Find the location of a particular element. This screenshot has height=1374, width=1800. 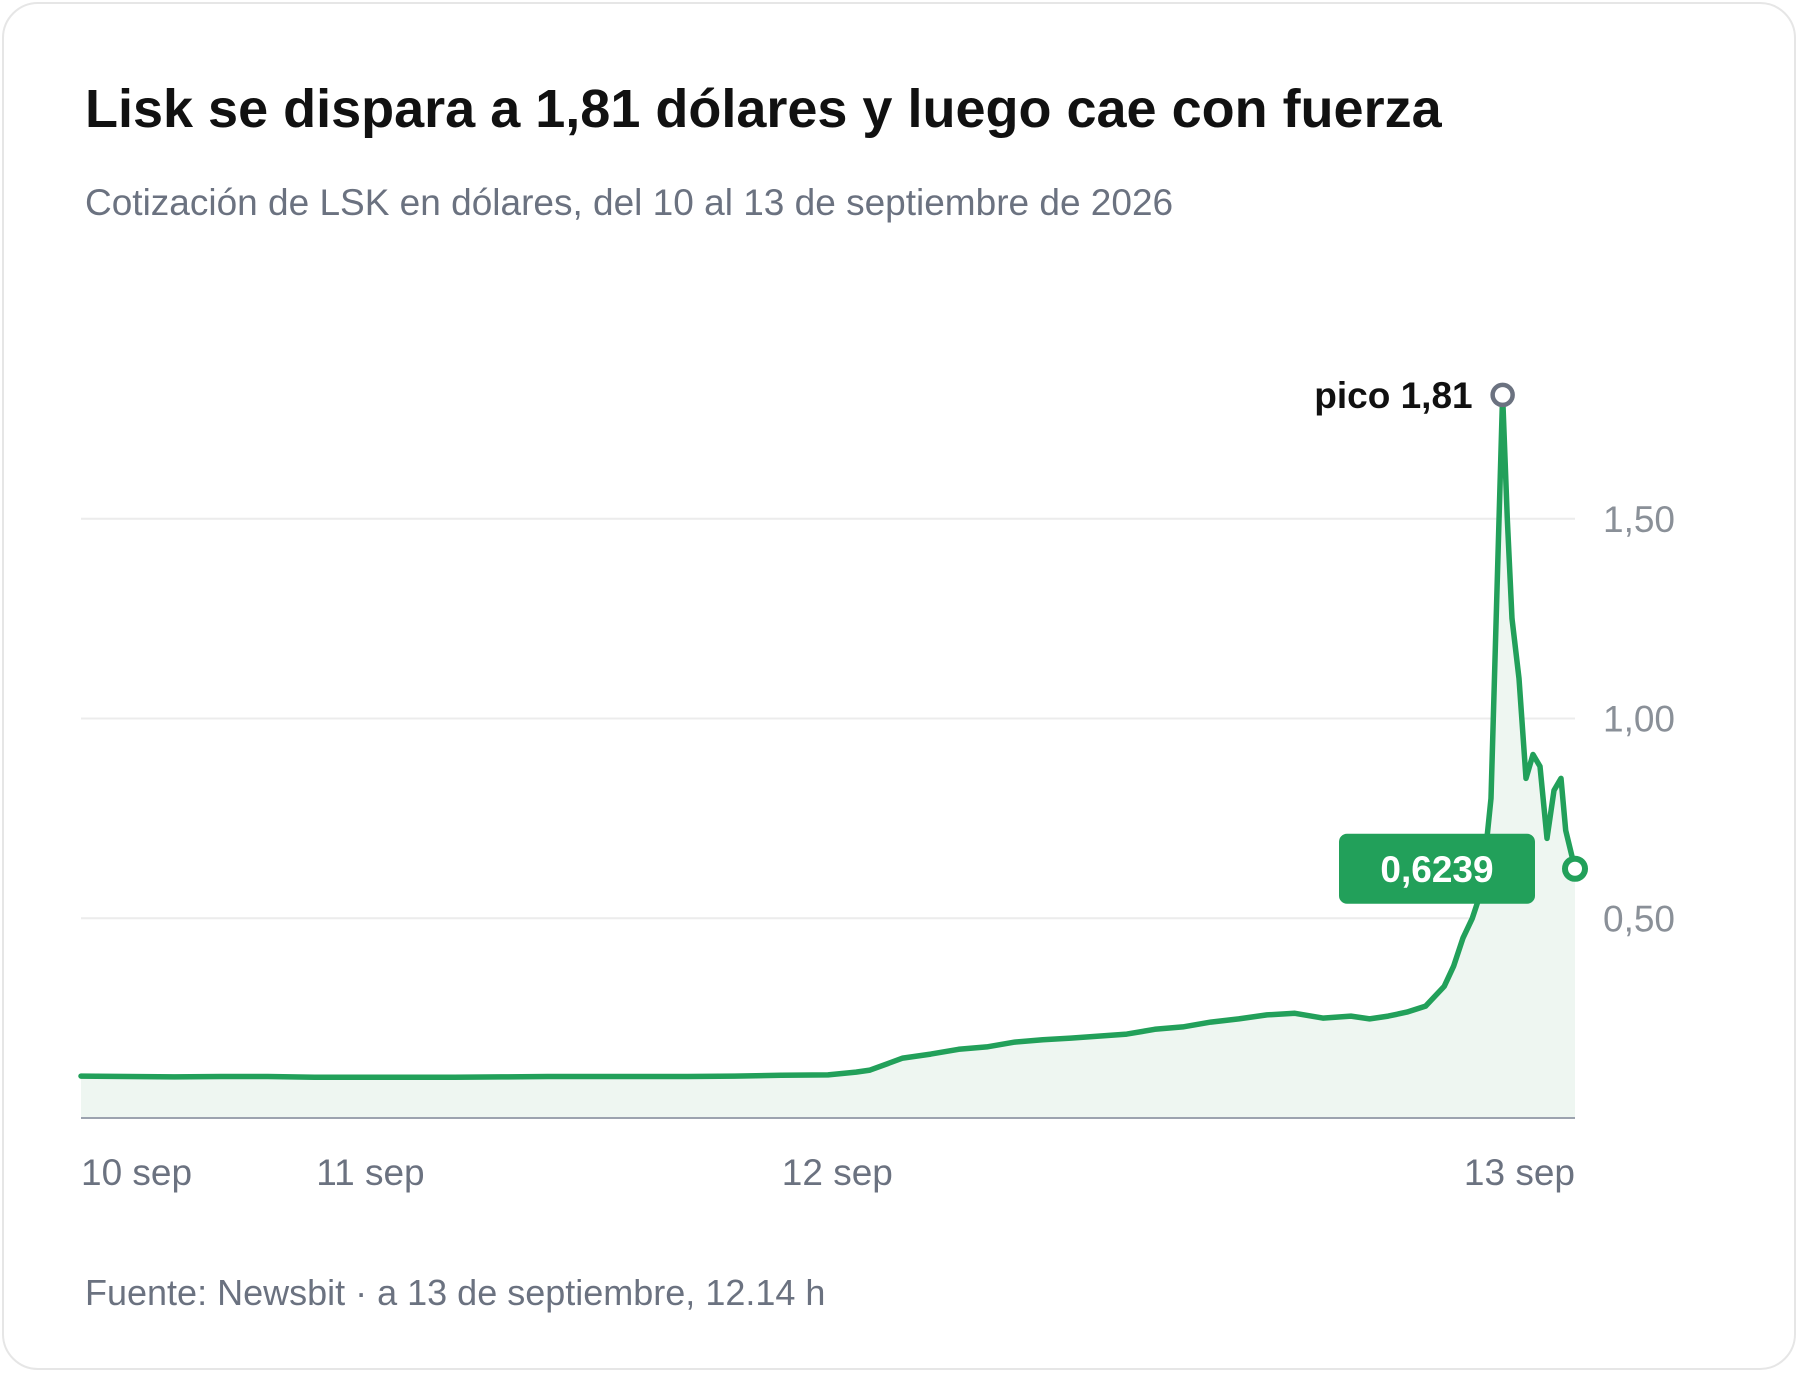

y-tick-label: 0,50 is located at coordinates (1639, 918).